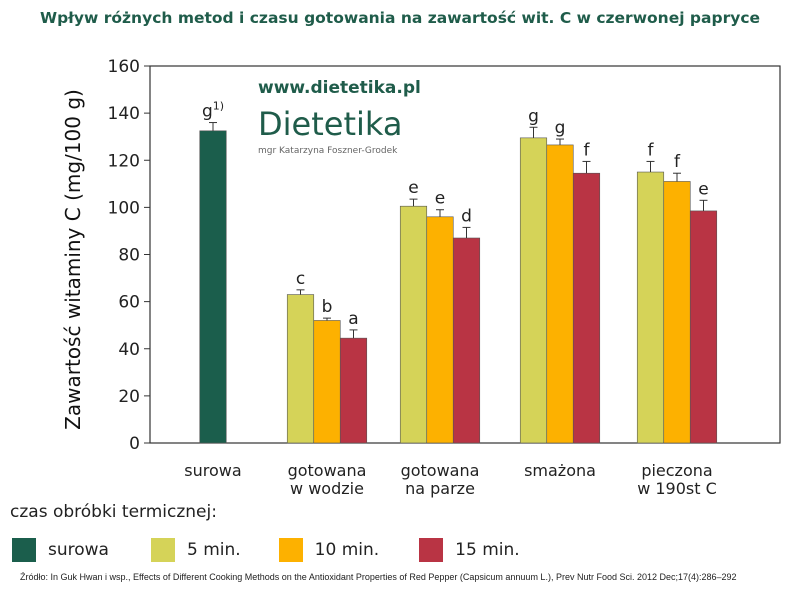 The height and width of the screenshot is (600, 800). What do you see at coordinates (347, 550) in the screenshot?
I see `legend-label: 10 min.` at bounding box center [347, 550].